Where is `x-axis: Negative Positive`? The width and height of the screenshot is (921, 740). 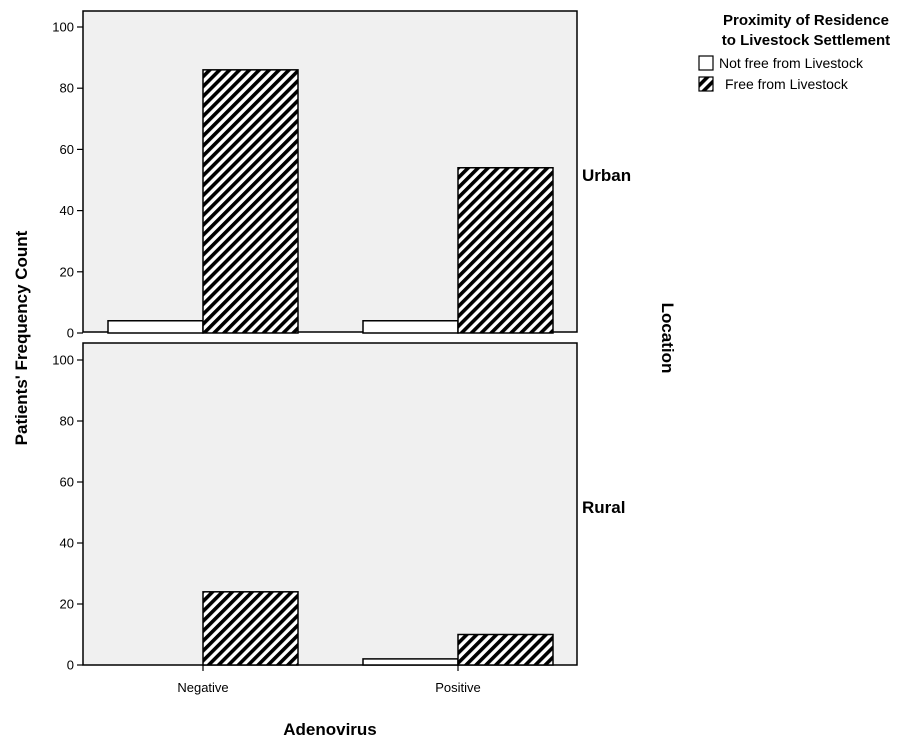
x-axis: Negative Positive is located at coordinates (329, 680).